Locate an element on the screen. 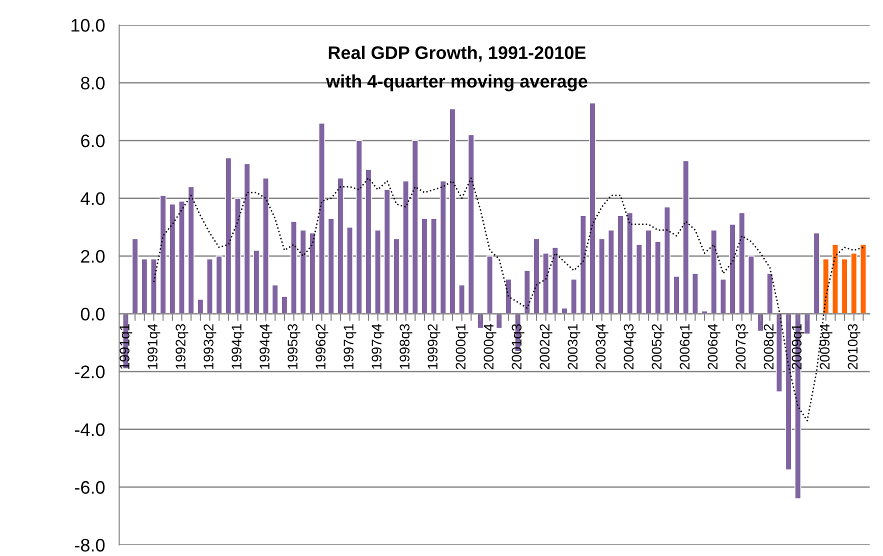  x-tick-label: 1996q2 is located at coordinates (322, 346).